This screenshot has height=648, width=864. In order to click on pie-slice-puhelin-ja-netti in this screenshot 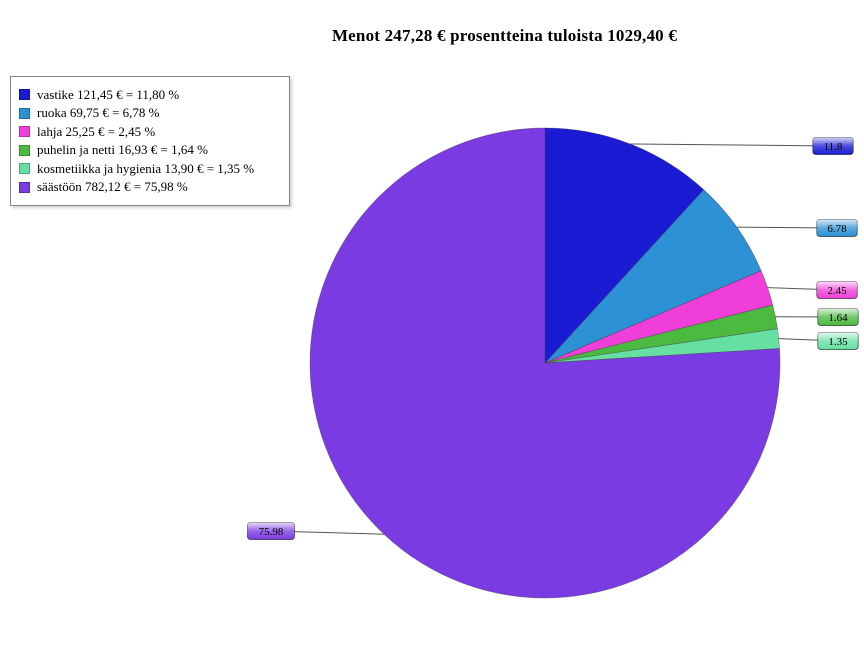, I will do `click(661, 334)`.